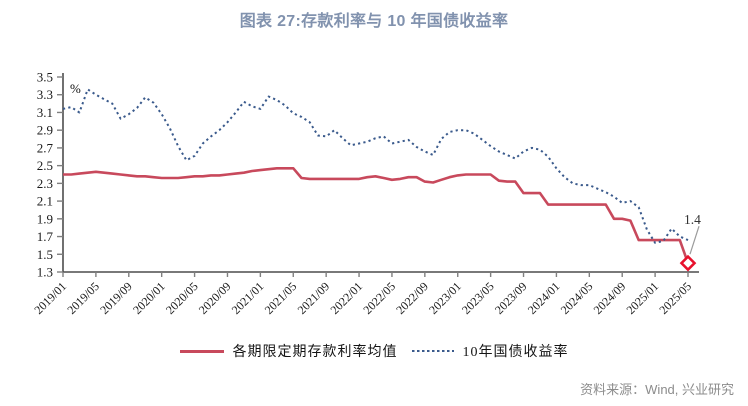 The height and width of the screenshot is (406, 748). I want to click on y-tick-label: 3.5, so click(45, 77).